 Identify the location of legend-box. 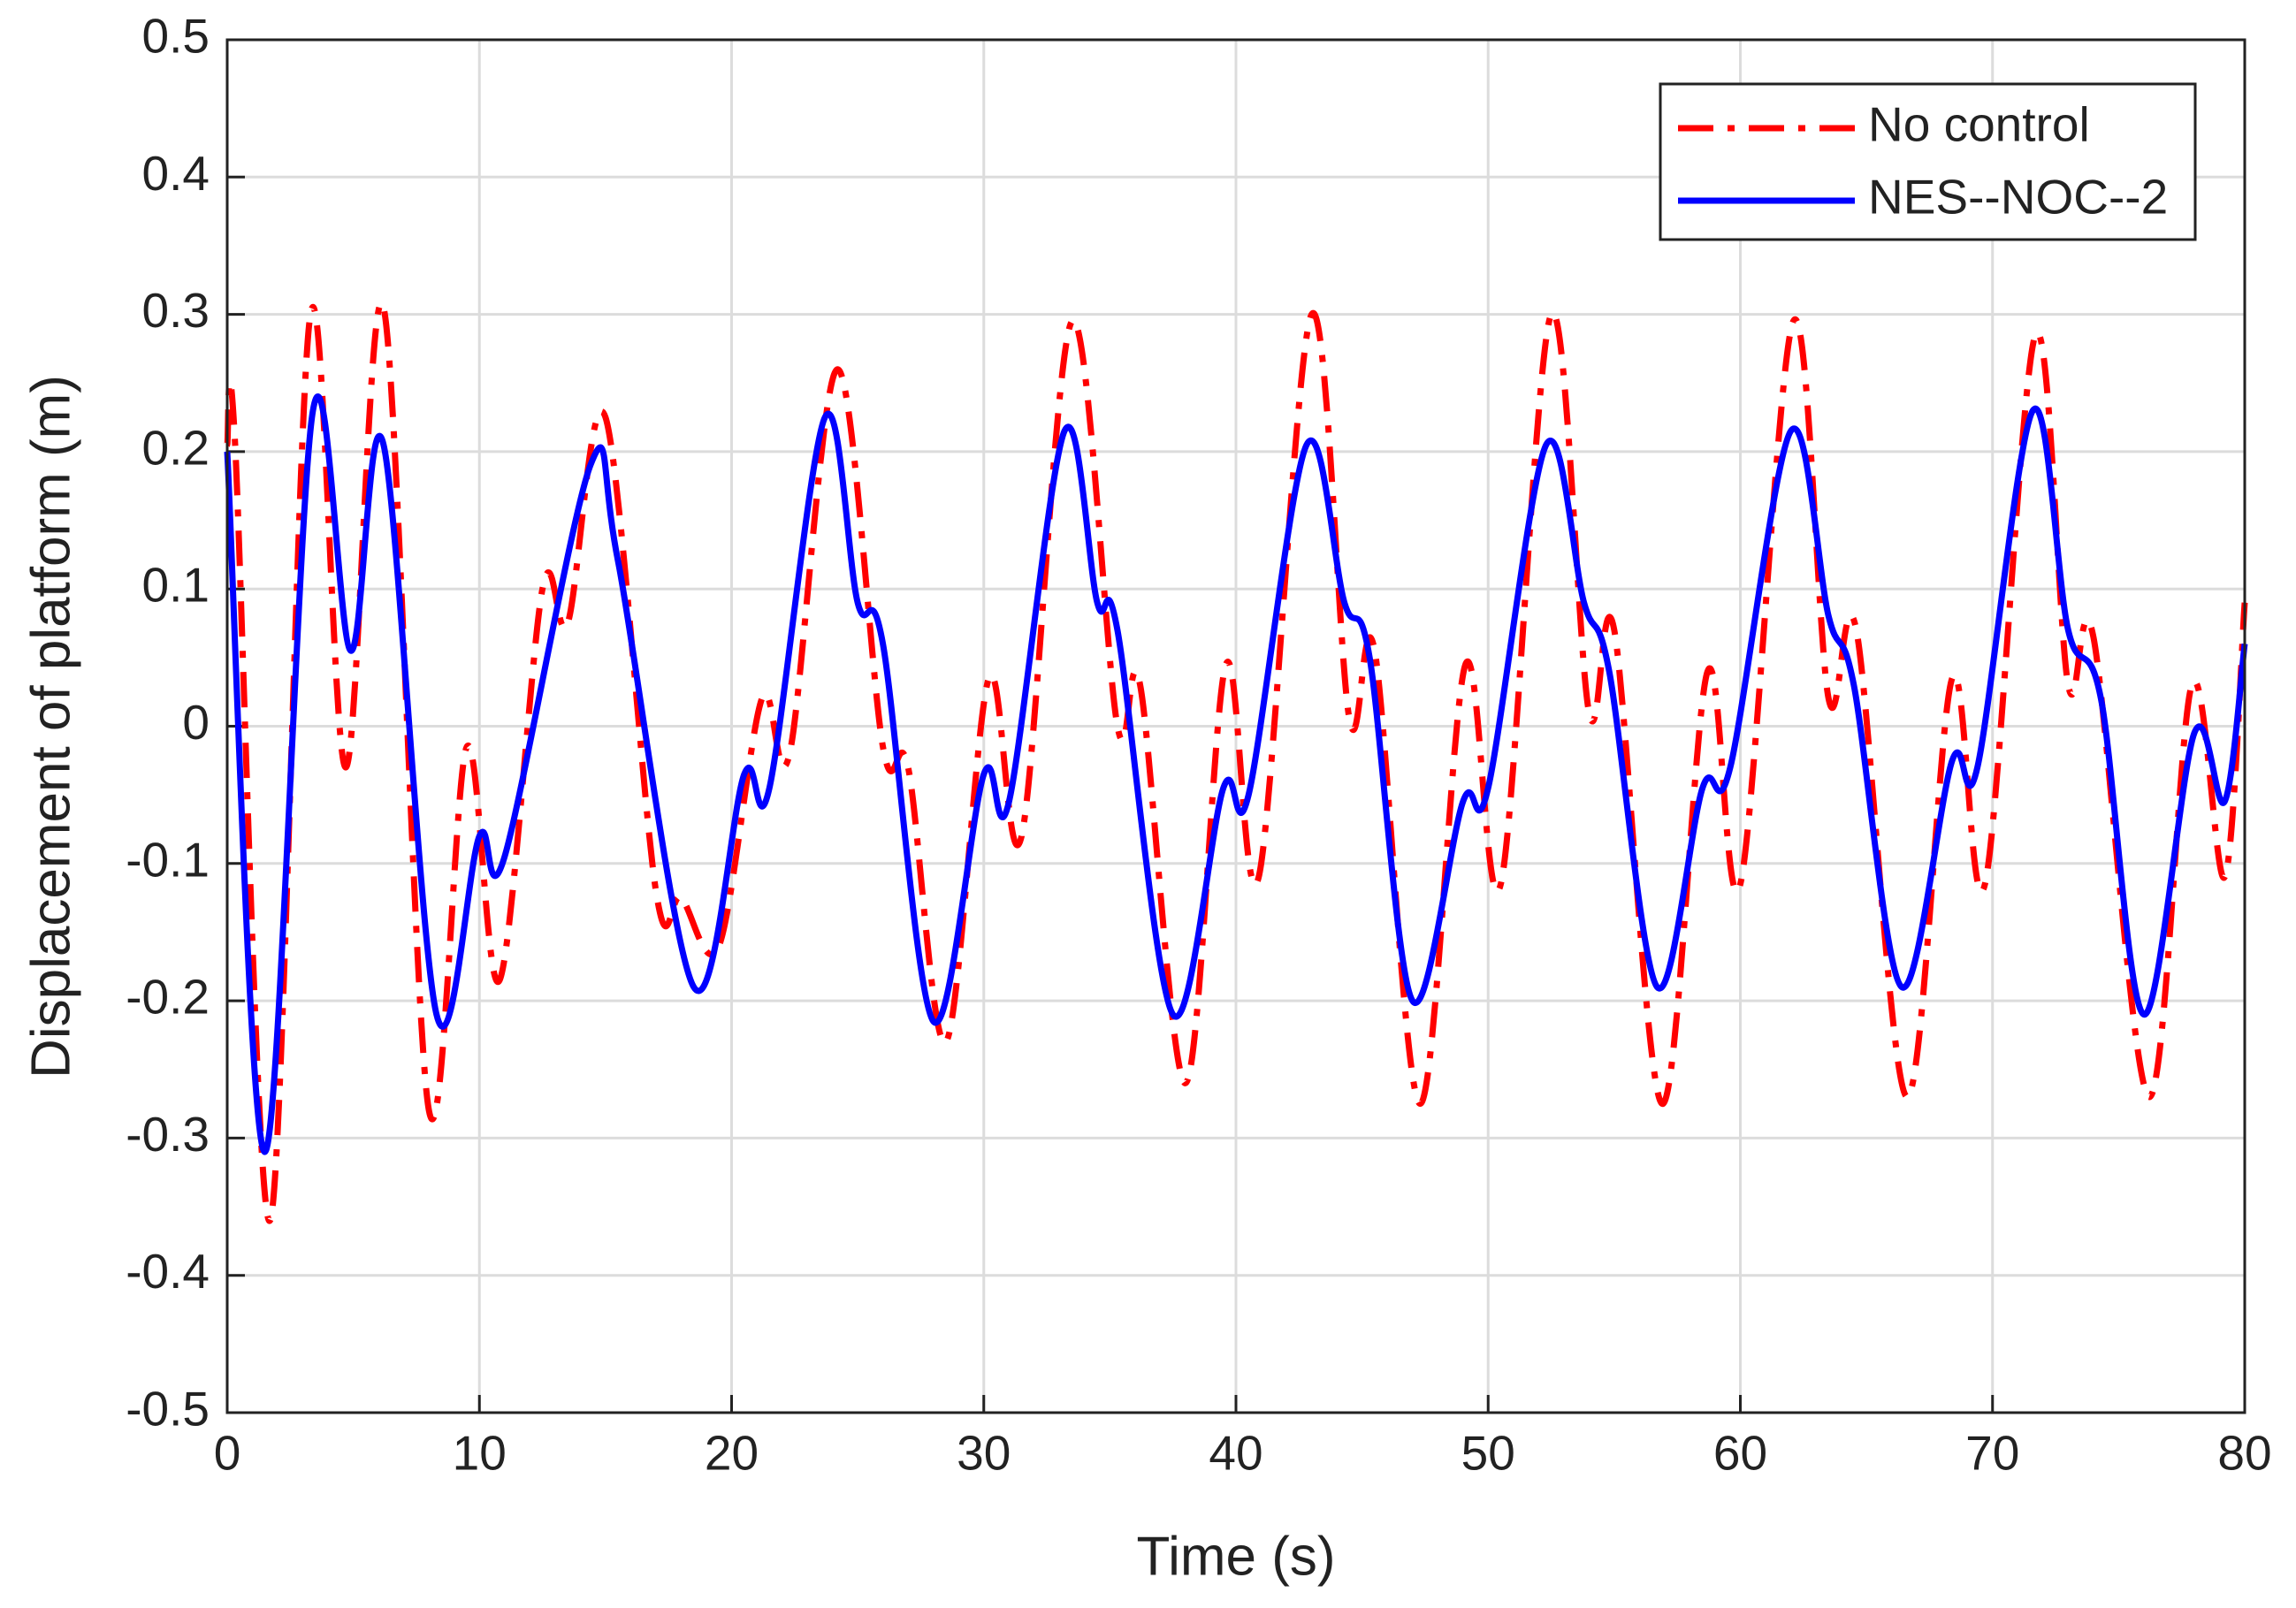
(1928, 162).